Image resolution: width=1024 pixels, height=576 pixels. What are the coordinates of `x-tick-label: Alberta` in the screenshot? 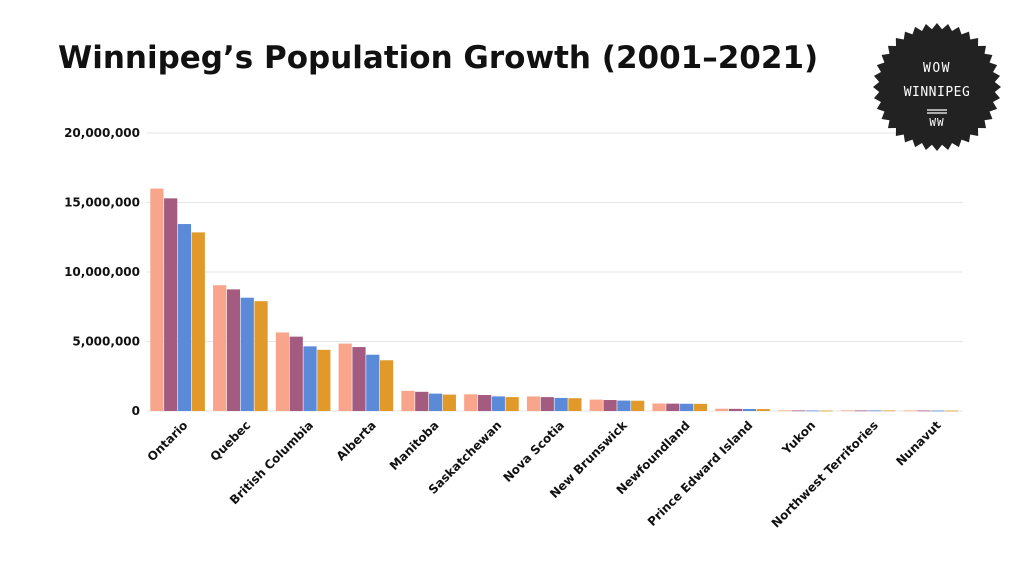 It's located at (356, 440).